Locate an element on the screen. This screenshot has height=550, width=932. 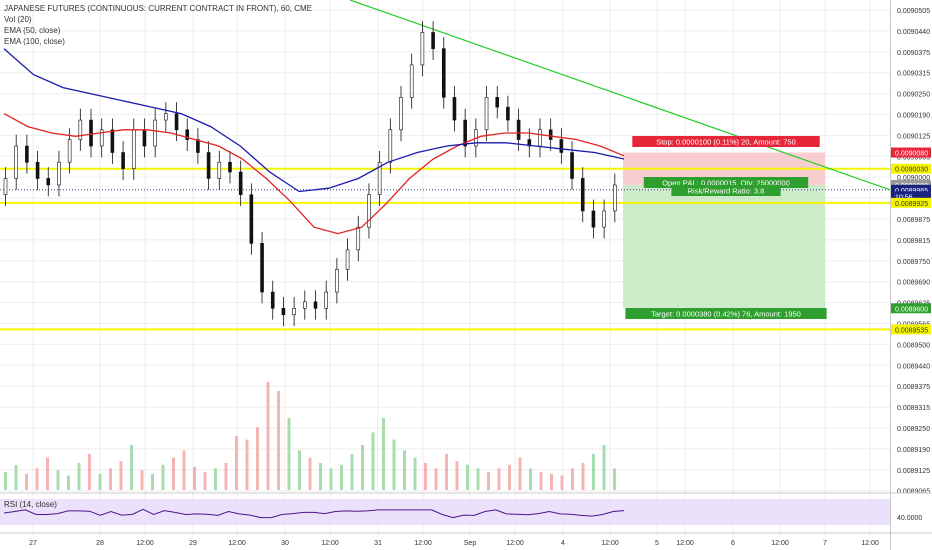
risk-reward-label-text: Risk/Reward Ratio: 3.8 is located at coordinates (726, 191).